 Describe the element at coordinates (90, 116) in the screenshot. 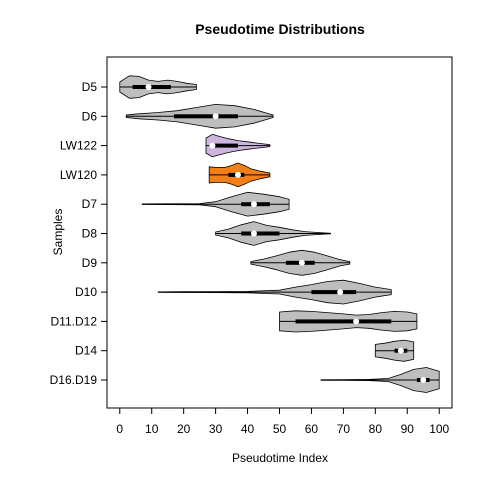

I see `y-tick-label-d6: D6` at that location.